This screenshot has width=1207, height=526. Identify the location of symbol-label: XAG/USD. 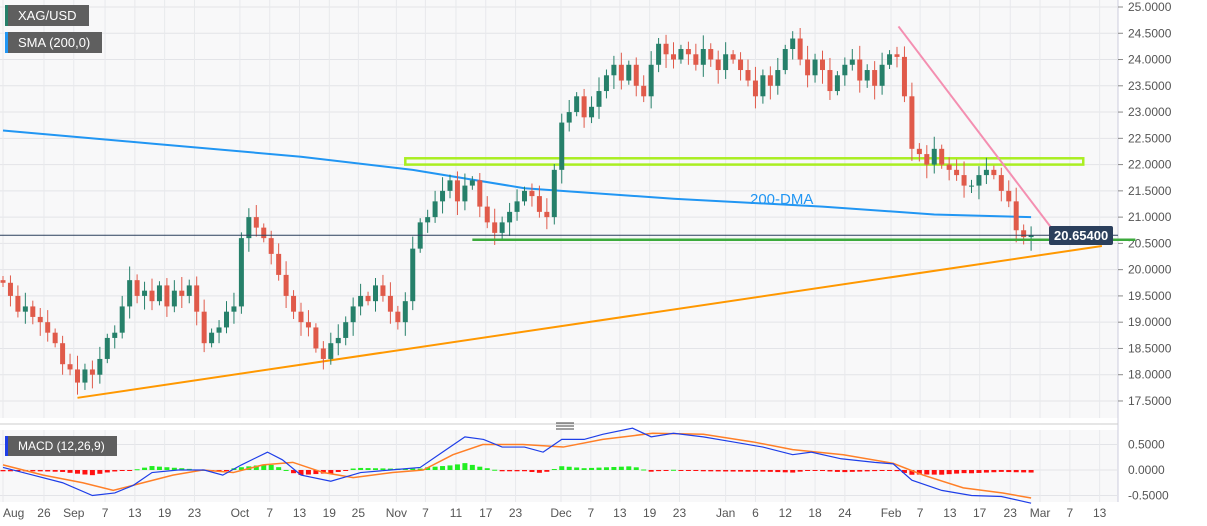
(47, 15).